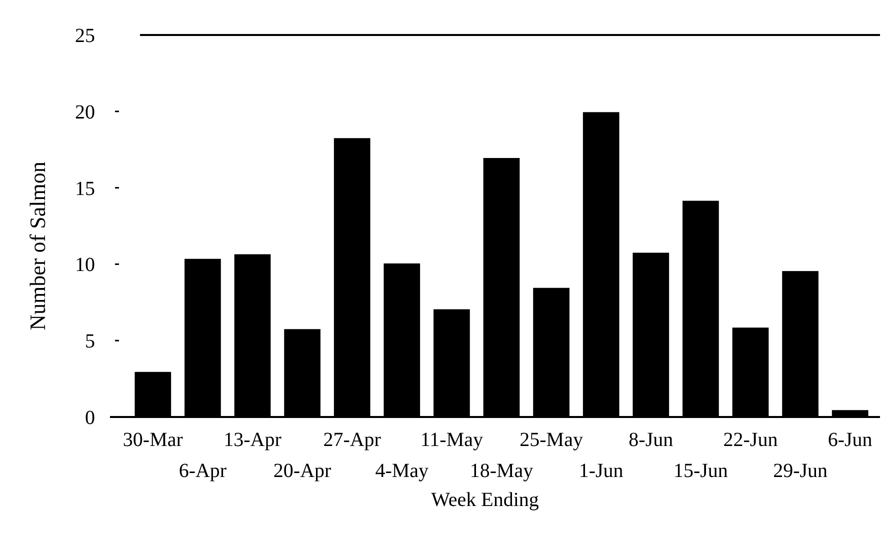  What do you see at coordinates (302, 471) in the screenshot?
I see `x-tick-label: 20-Apr` at bounding box center [302, 471].